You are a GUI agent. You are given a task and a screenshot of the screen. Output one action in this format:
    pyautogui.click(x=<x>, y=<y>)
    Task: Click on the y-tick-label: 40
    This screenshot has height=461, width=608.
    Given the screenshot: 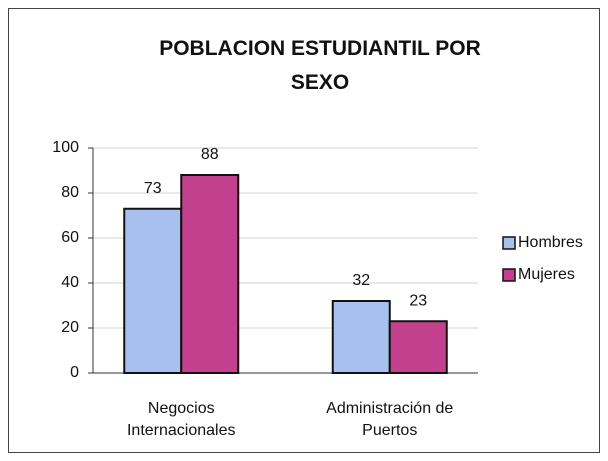 What is the action you would take?
    pyautogui.click(x=70, y=282)
    